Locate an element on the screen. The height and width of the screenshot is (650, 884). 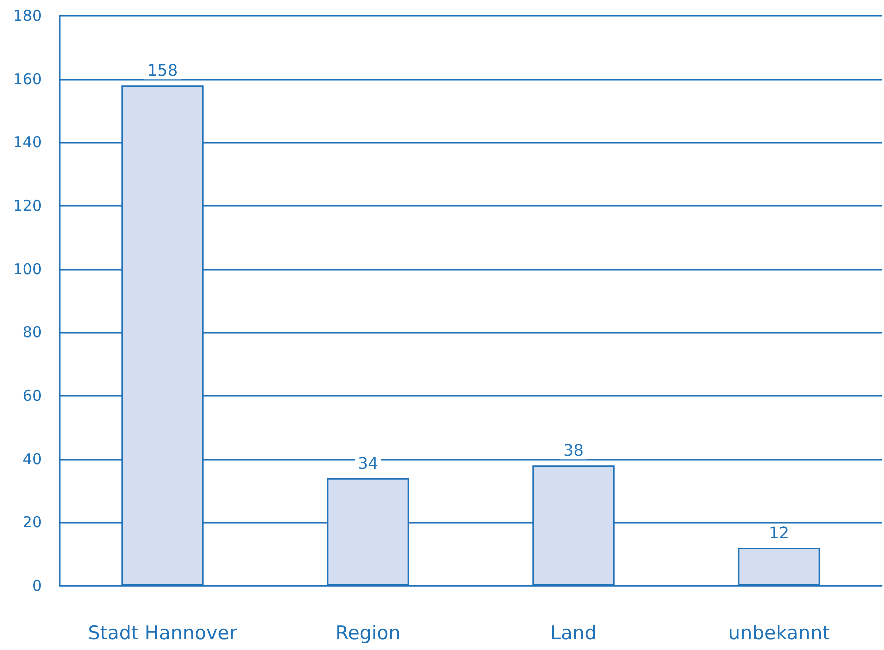
y-tick-label: 40 is located at coordinates (32, 459).